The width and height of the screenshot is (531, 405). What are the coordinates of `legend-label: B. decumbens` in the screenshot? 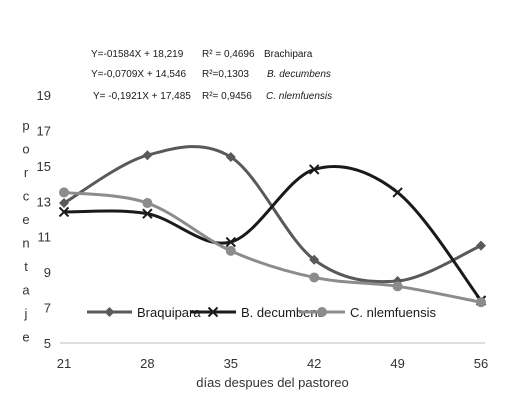 It's located at (283, 312).